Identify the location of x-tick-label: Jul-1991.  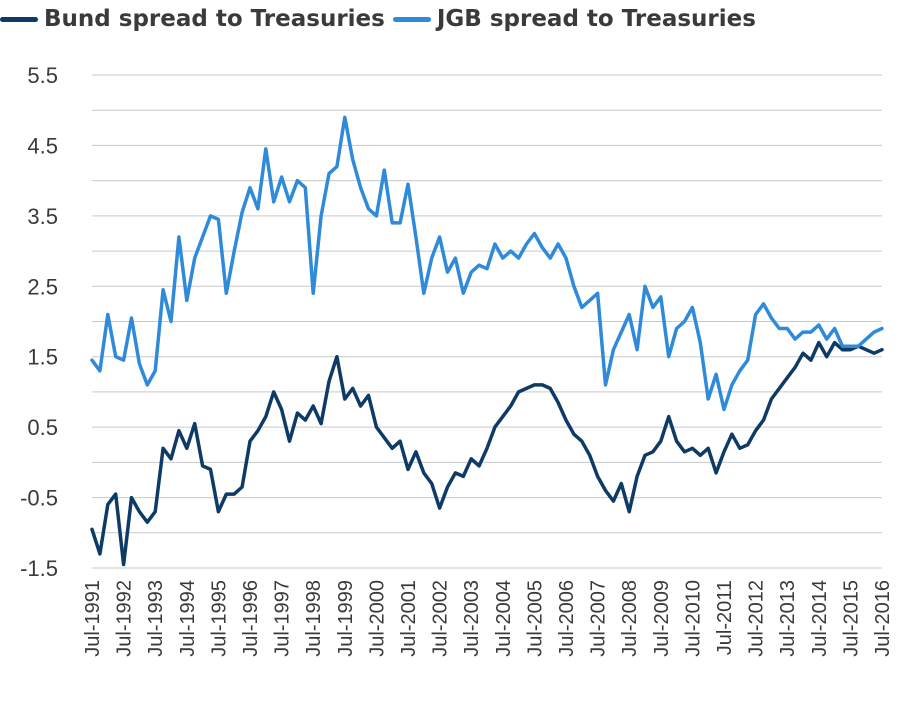
(93, 618).